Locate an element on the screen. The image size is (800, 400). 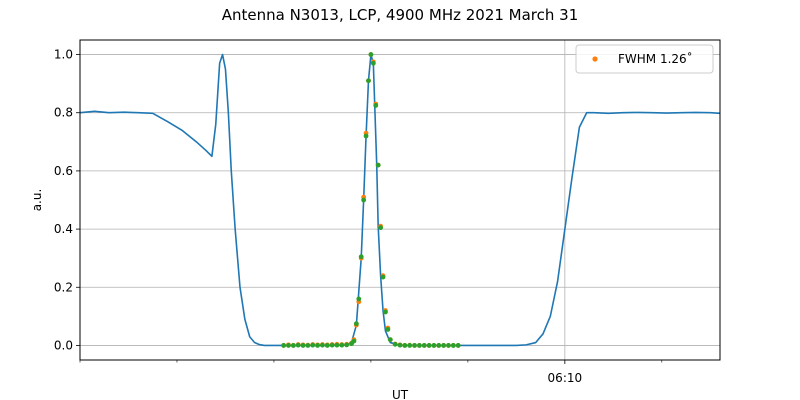
y-tick-label: 0.0 is located at coordinates (63, 345).